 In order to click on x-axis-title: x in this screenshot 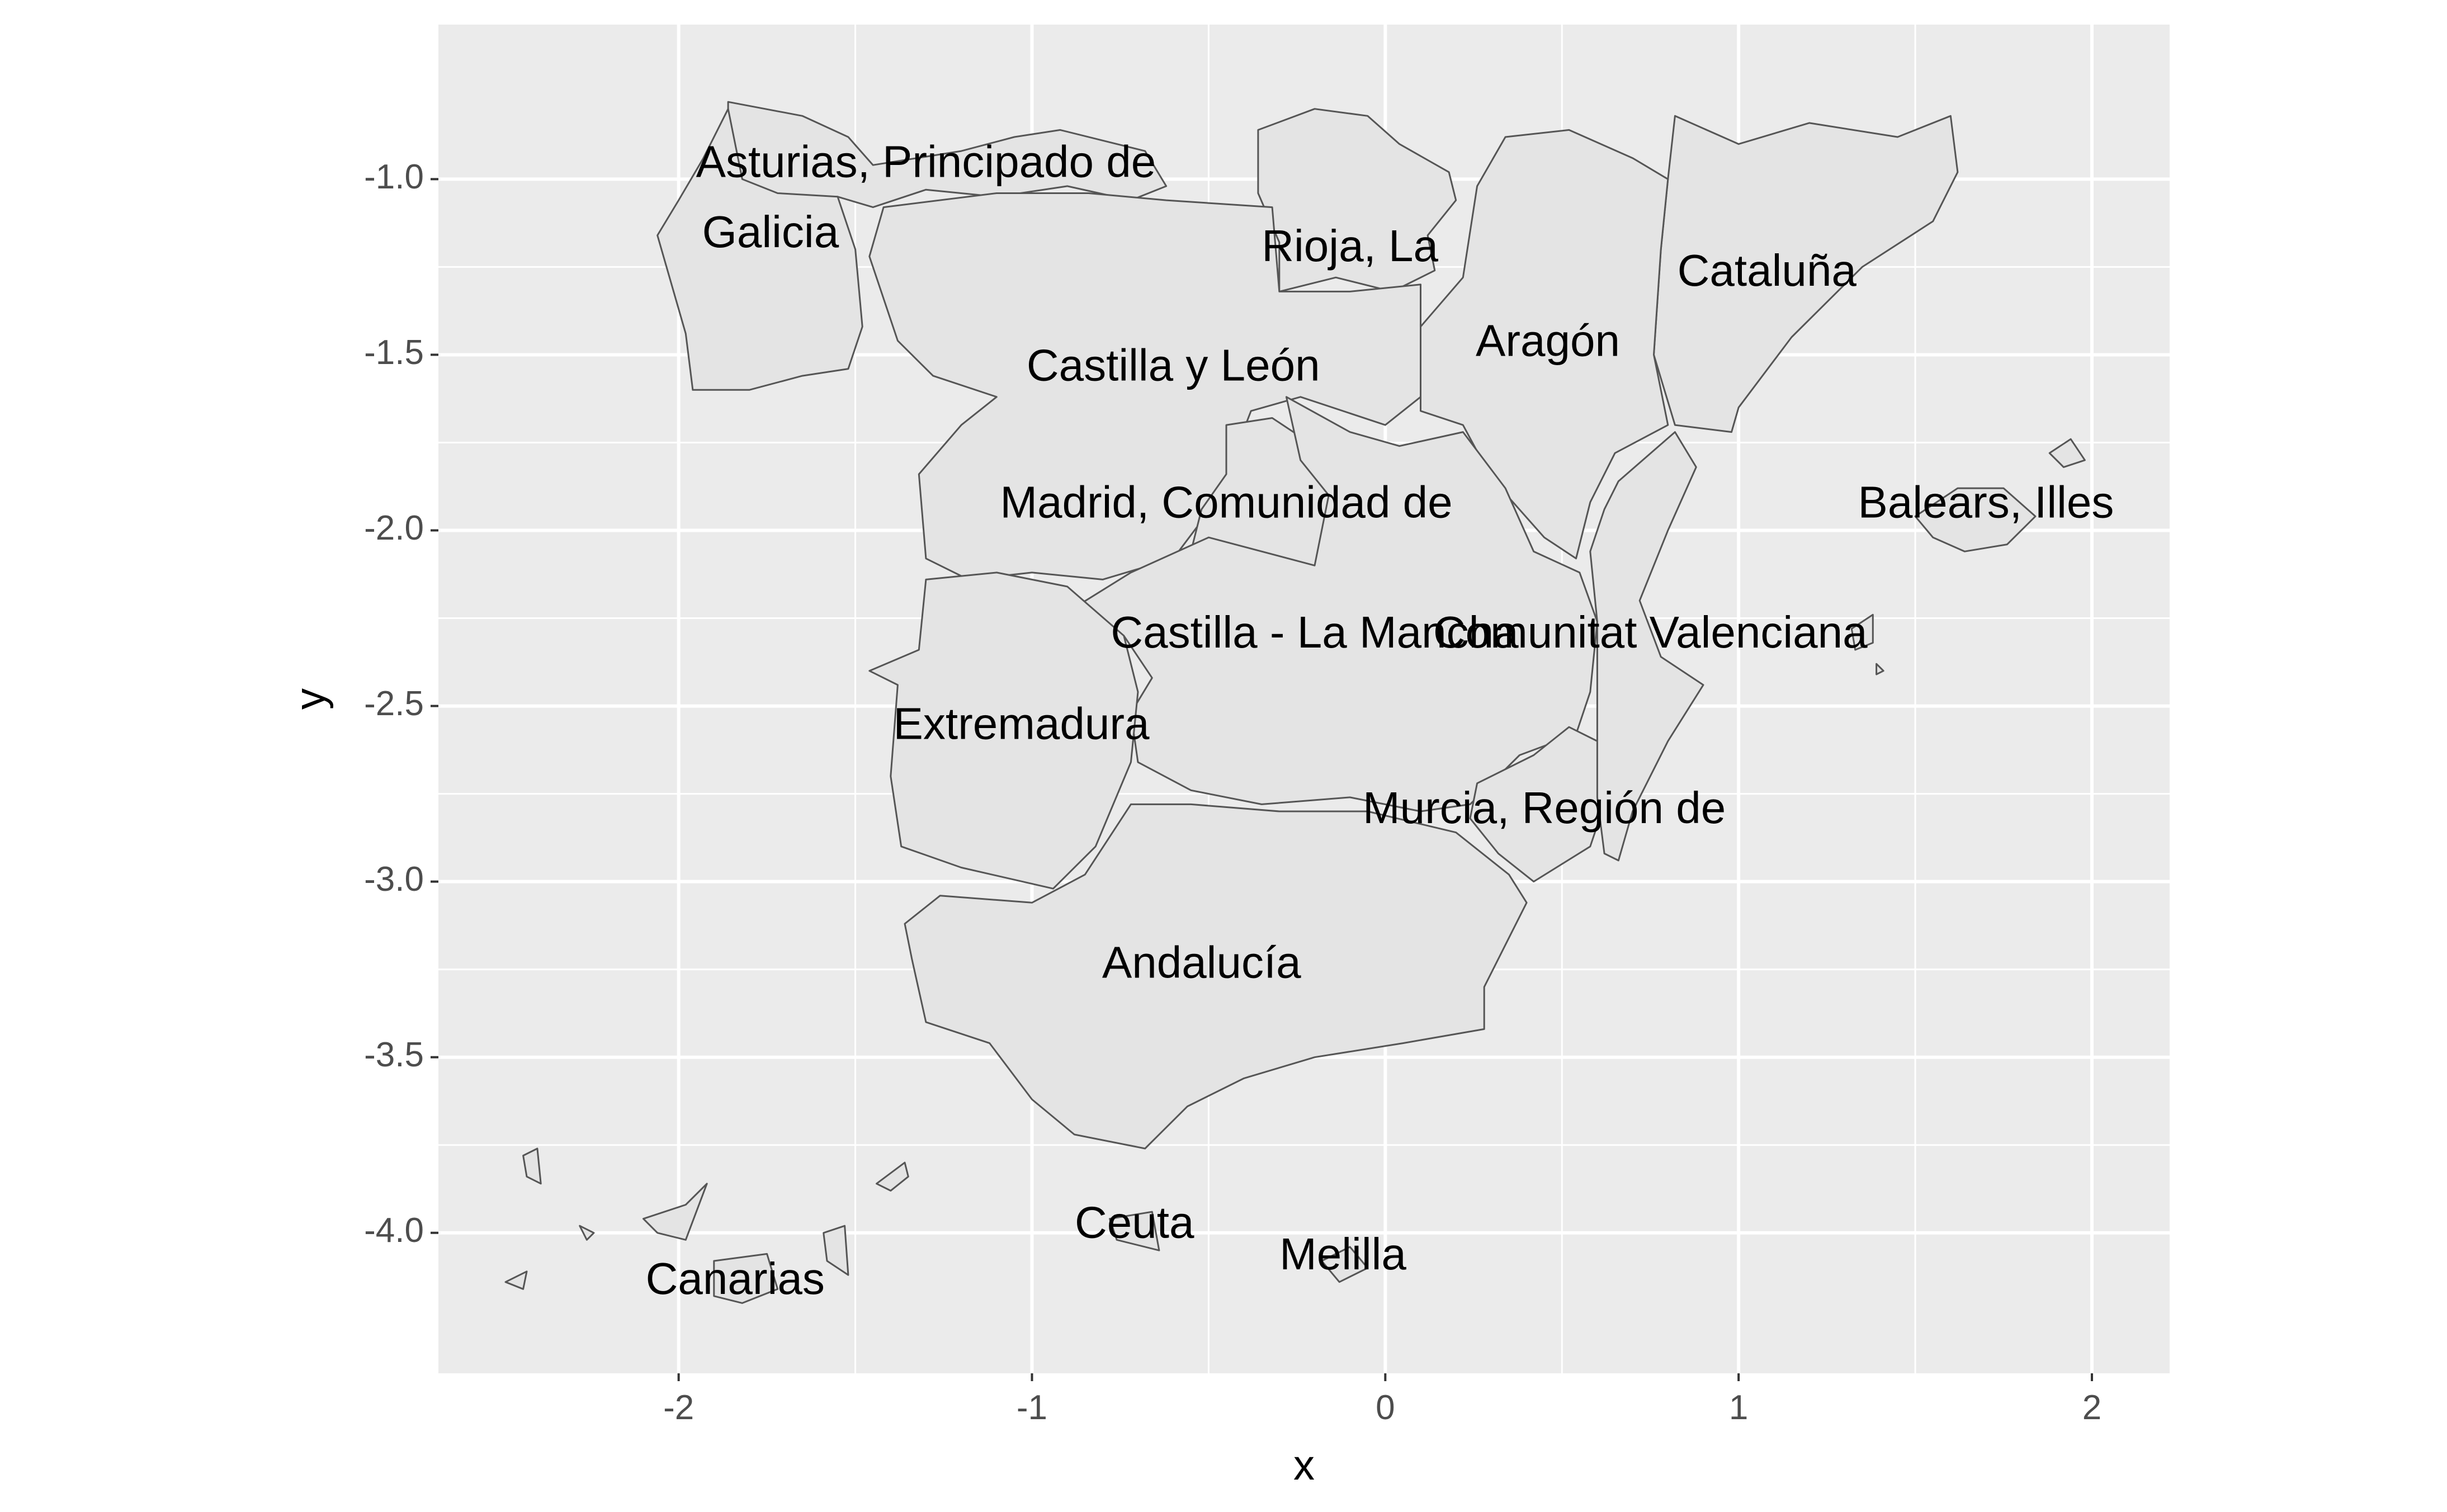, I will do `click(1304, 1465)`.